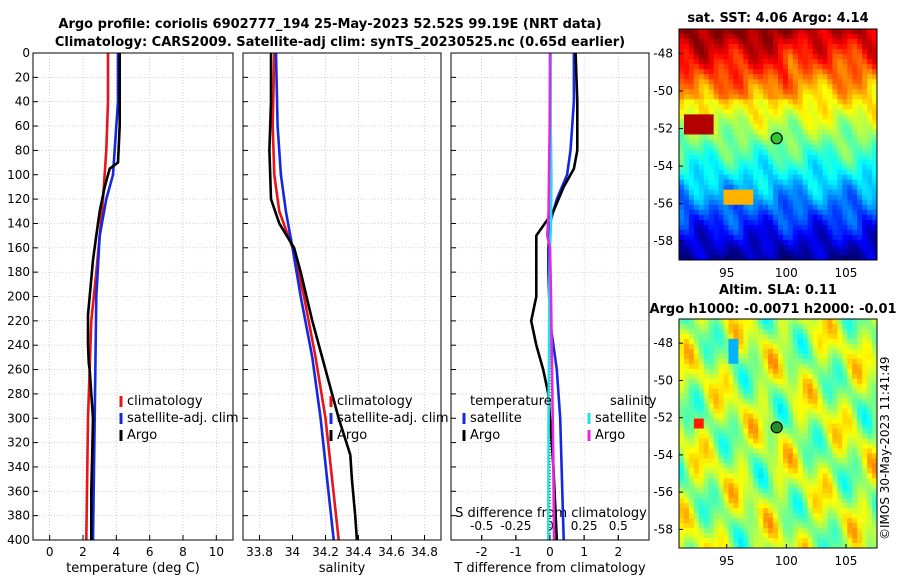  I want to click on argo-float-marker, so click(776, 138).